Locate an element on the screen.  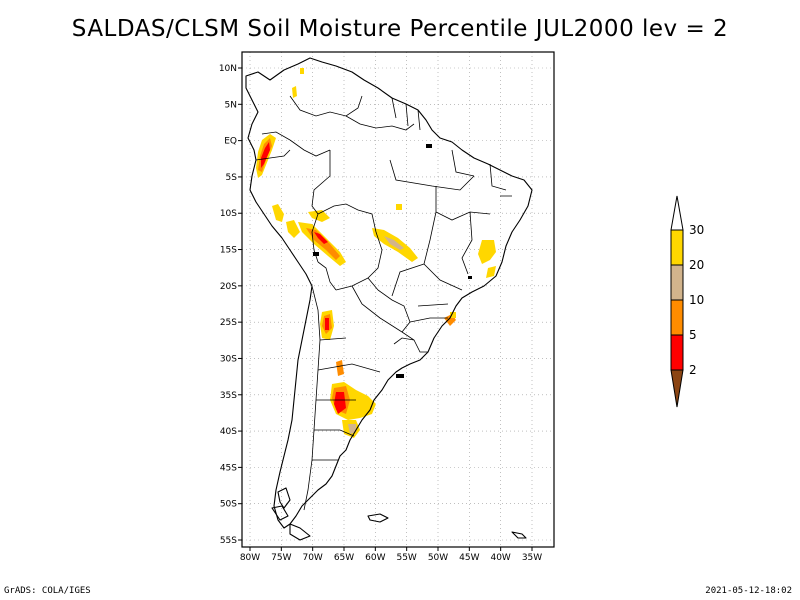
patch-brazil-east2 is located at coordinates (491, 272).